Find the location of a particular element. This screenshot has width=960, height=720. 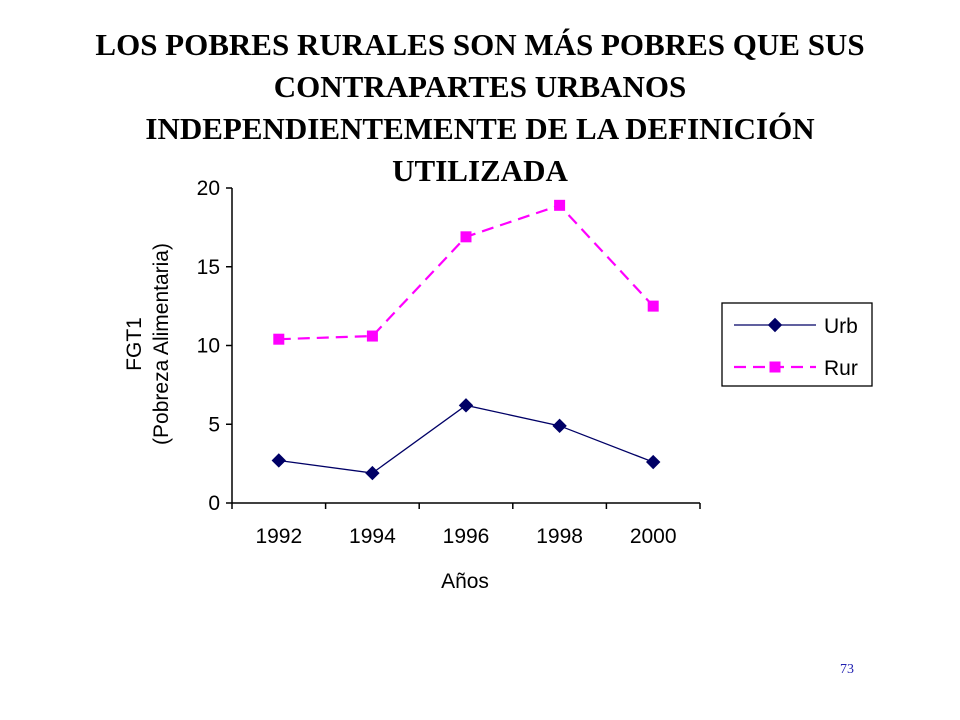

y-tick-label: 0 is located at coordinates (214, 503).